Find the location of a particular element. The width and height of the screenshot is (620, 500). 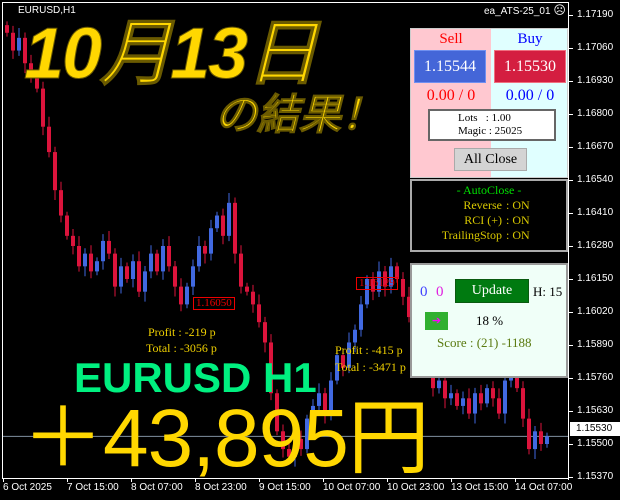

sell-pnl: 0.00 / 0 is located at coordinates (451, 95).